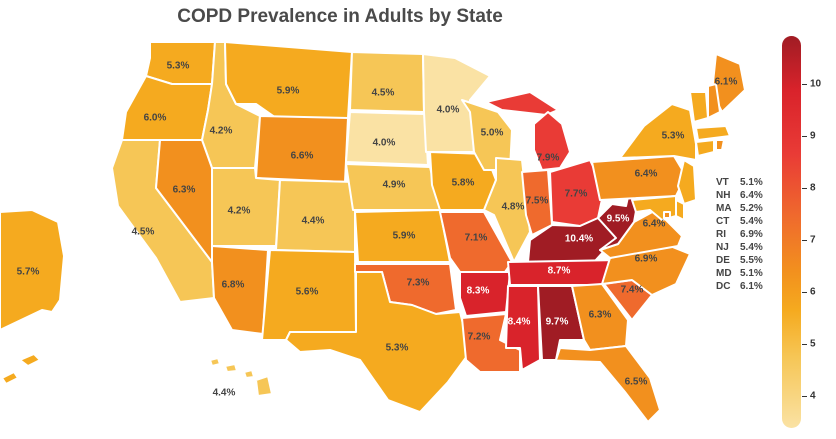 The image size is (836, 439). Describe the element at coordinates (722, 247) in the screenshot. I see `small-state-abbr: NJ` at that location.